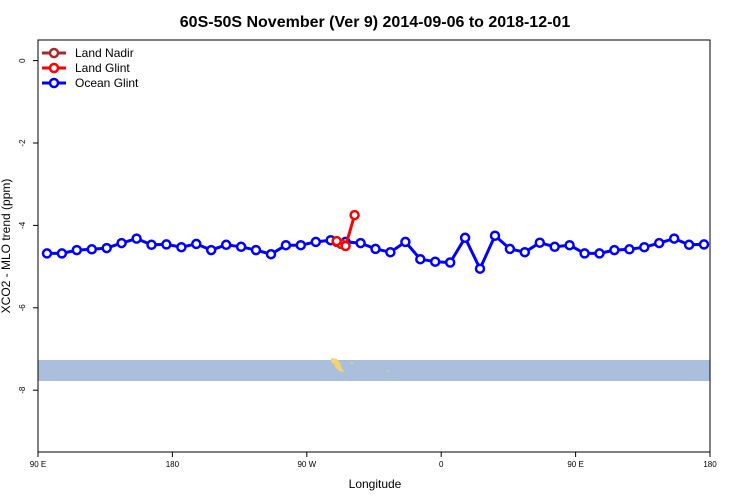 This screenshot has height=500, width=750. I want to click on map-ocean-band, so click(374, 370).